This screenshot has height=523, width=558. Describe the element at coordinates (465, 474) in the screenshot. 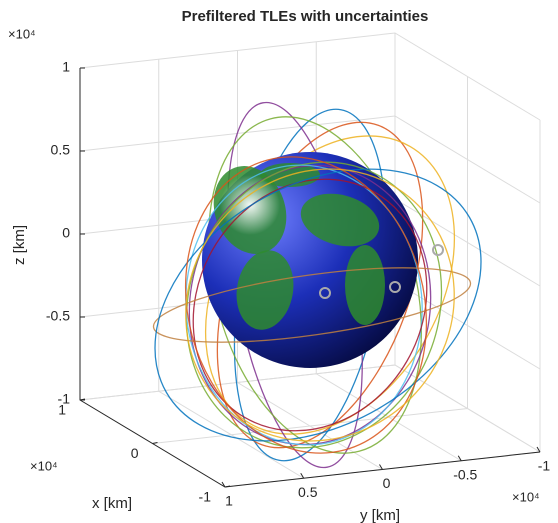

I see `y-tick-label: -0.5` at that location.